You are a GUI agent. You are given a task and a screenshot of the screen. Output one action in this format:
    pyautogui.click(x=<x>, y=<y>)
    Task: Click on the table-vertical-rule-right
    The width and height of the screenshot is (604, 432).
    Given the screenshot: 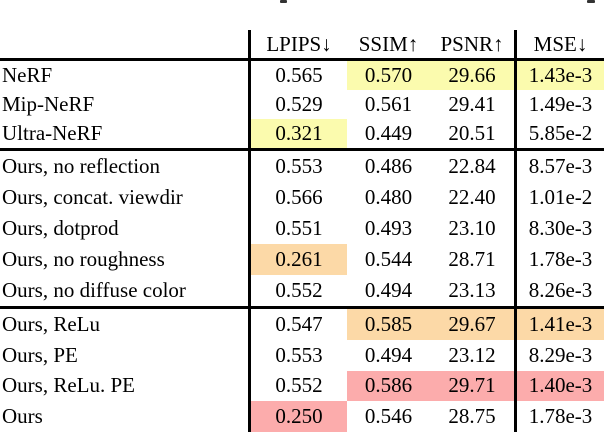 What is the action you would take?
    pyautogui.click(x=515, y=231)
    